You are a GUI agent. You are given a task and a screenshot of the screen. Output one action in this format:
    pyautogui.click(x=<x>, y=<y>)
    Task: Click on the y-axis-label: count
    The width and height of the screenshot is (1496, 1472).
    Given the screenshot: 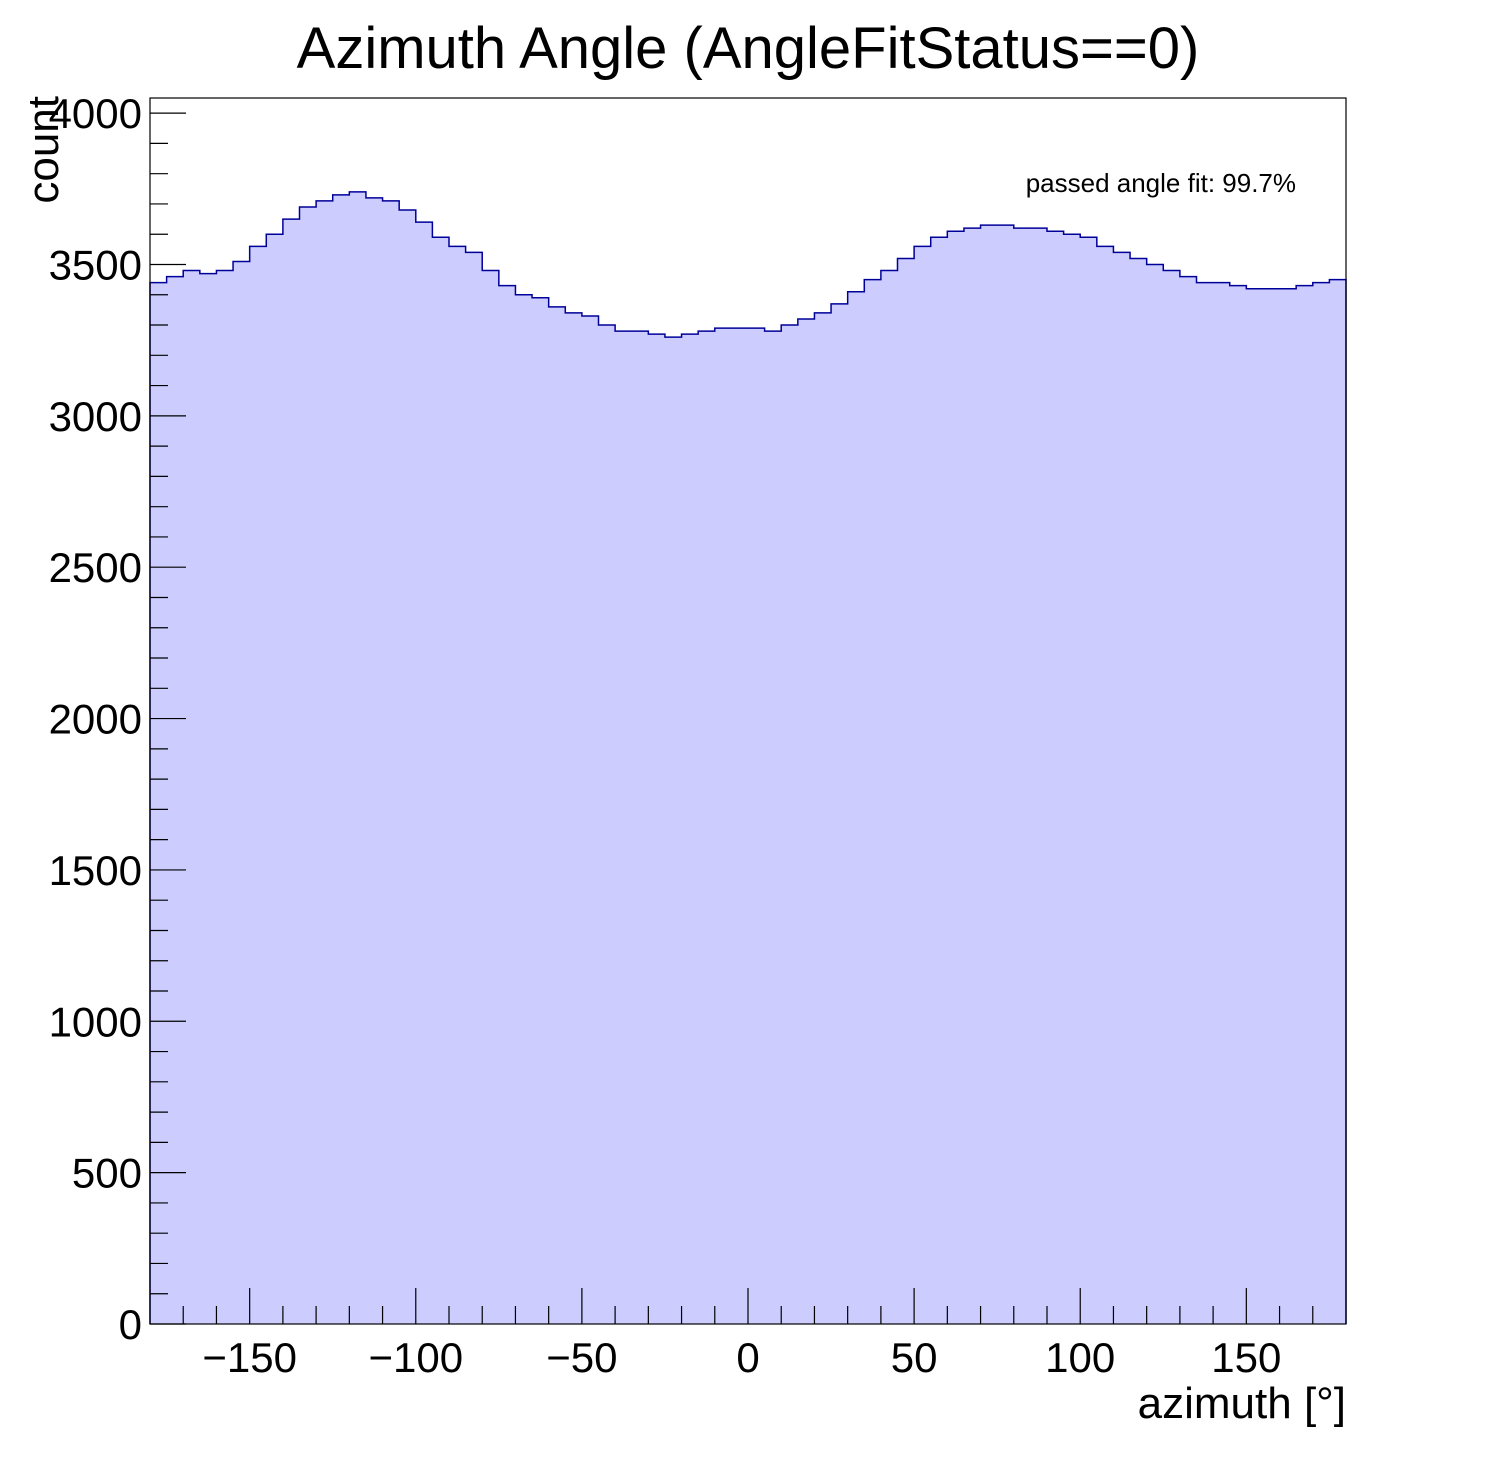 What is the action you would take?
    pyautogui.click(x=43, y=150)
    